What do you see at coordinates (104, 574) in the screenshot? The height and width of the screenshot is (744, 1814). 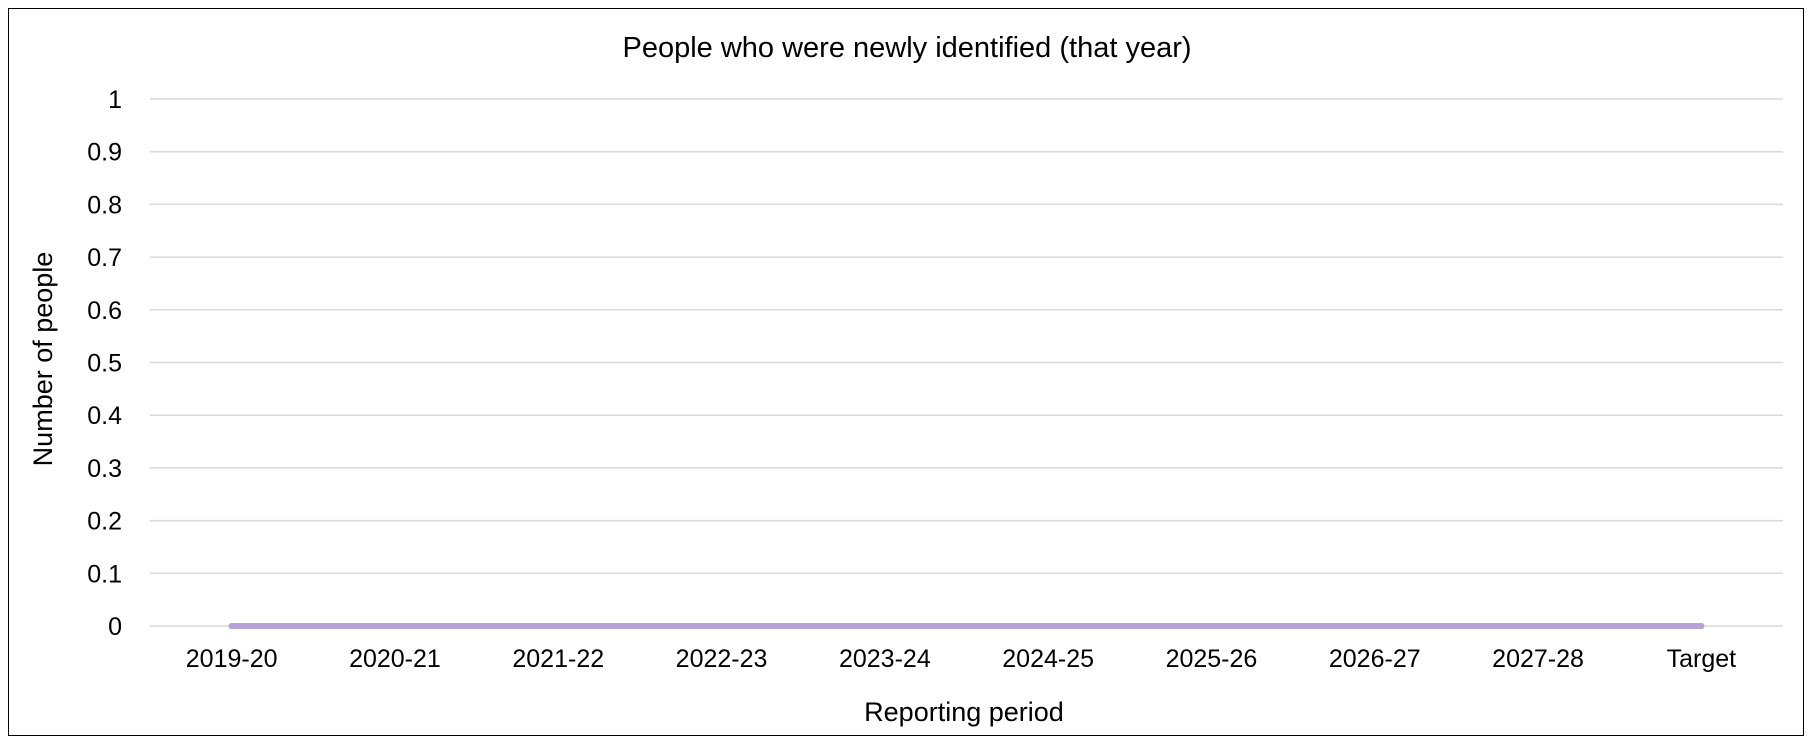 I see `y-tick-label: 0.1` at bounding box center [104, 574].